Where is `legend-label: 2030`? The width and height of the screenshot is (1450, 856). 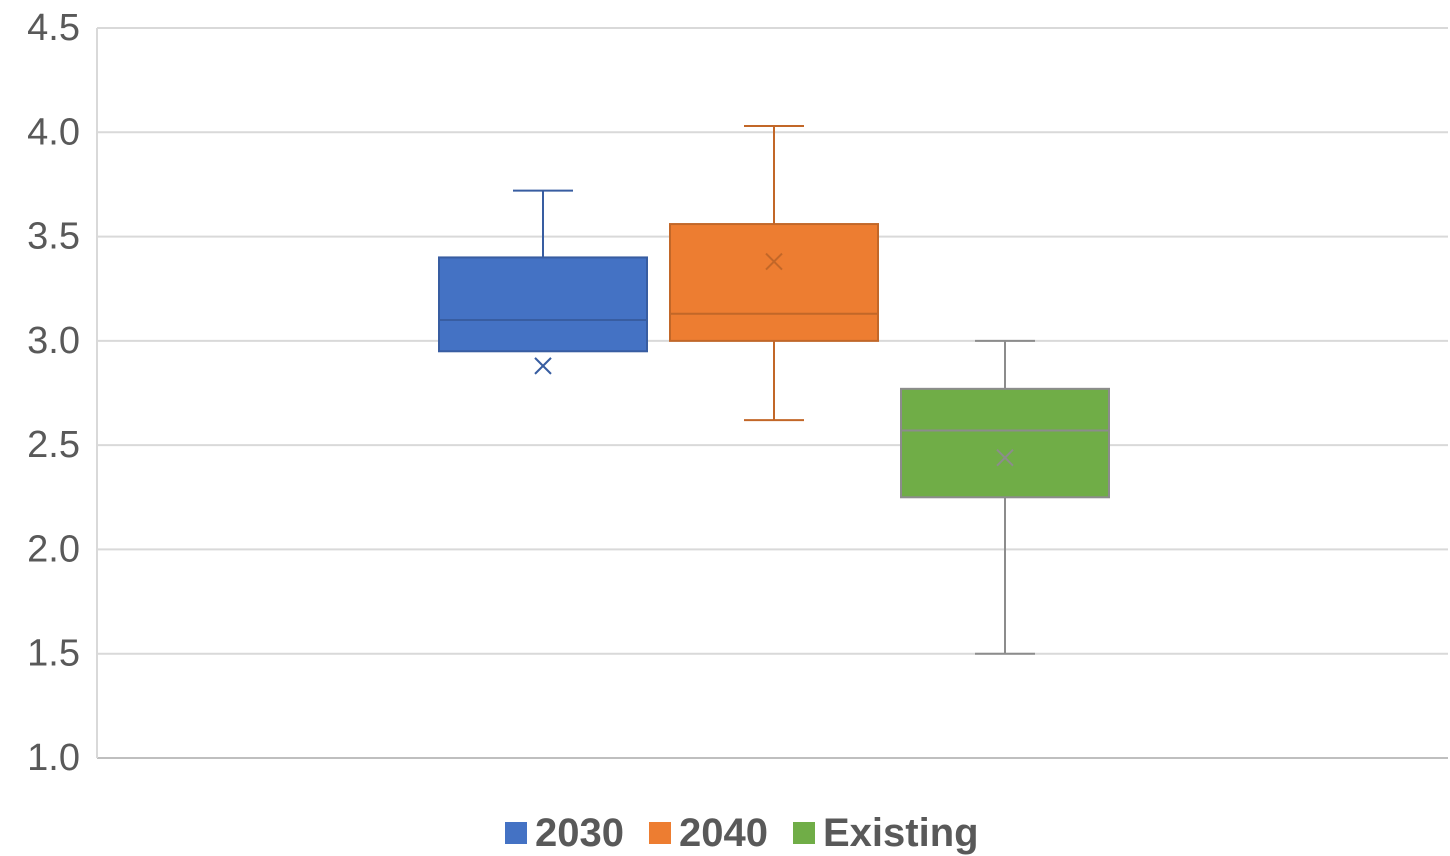
legend-label: 2030 is located at coordinates (579, 833).